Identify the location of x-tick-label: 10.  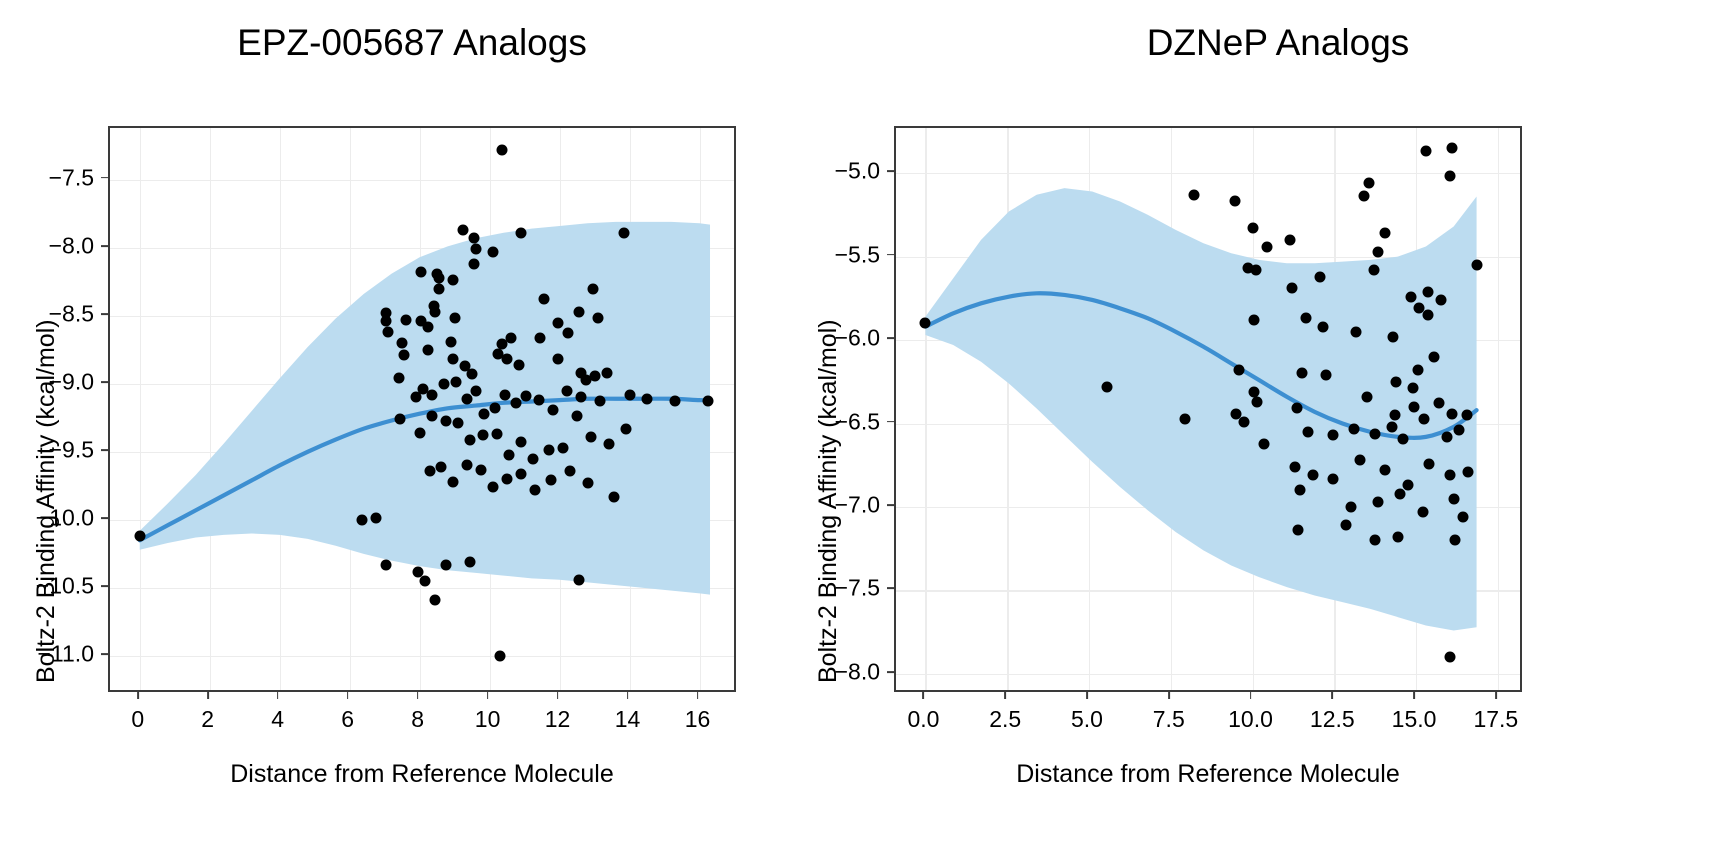
(487, 719).